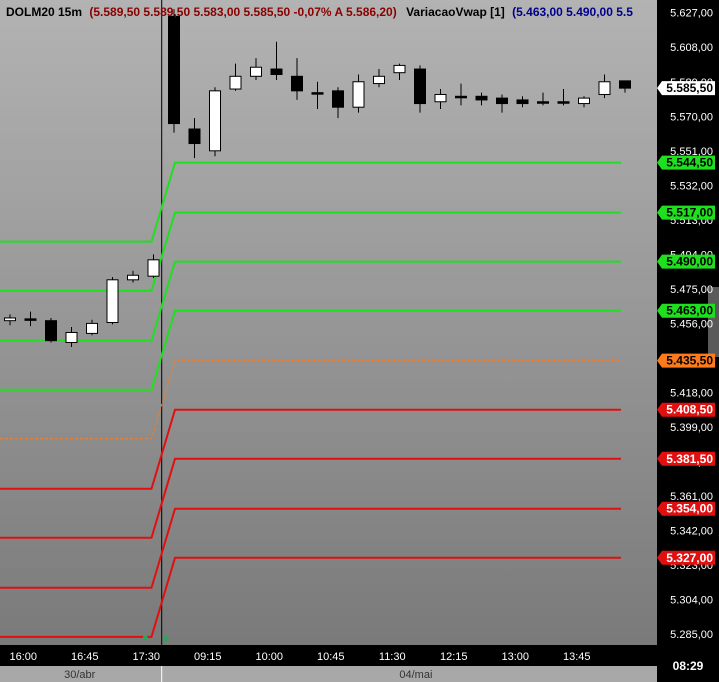 The height and width of the screenshot is (682, 719). I want to click on band-green-4-badge-bg, so click(686, 310).